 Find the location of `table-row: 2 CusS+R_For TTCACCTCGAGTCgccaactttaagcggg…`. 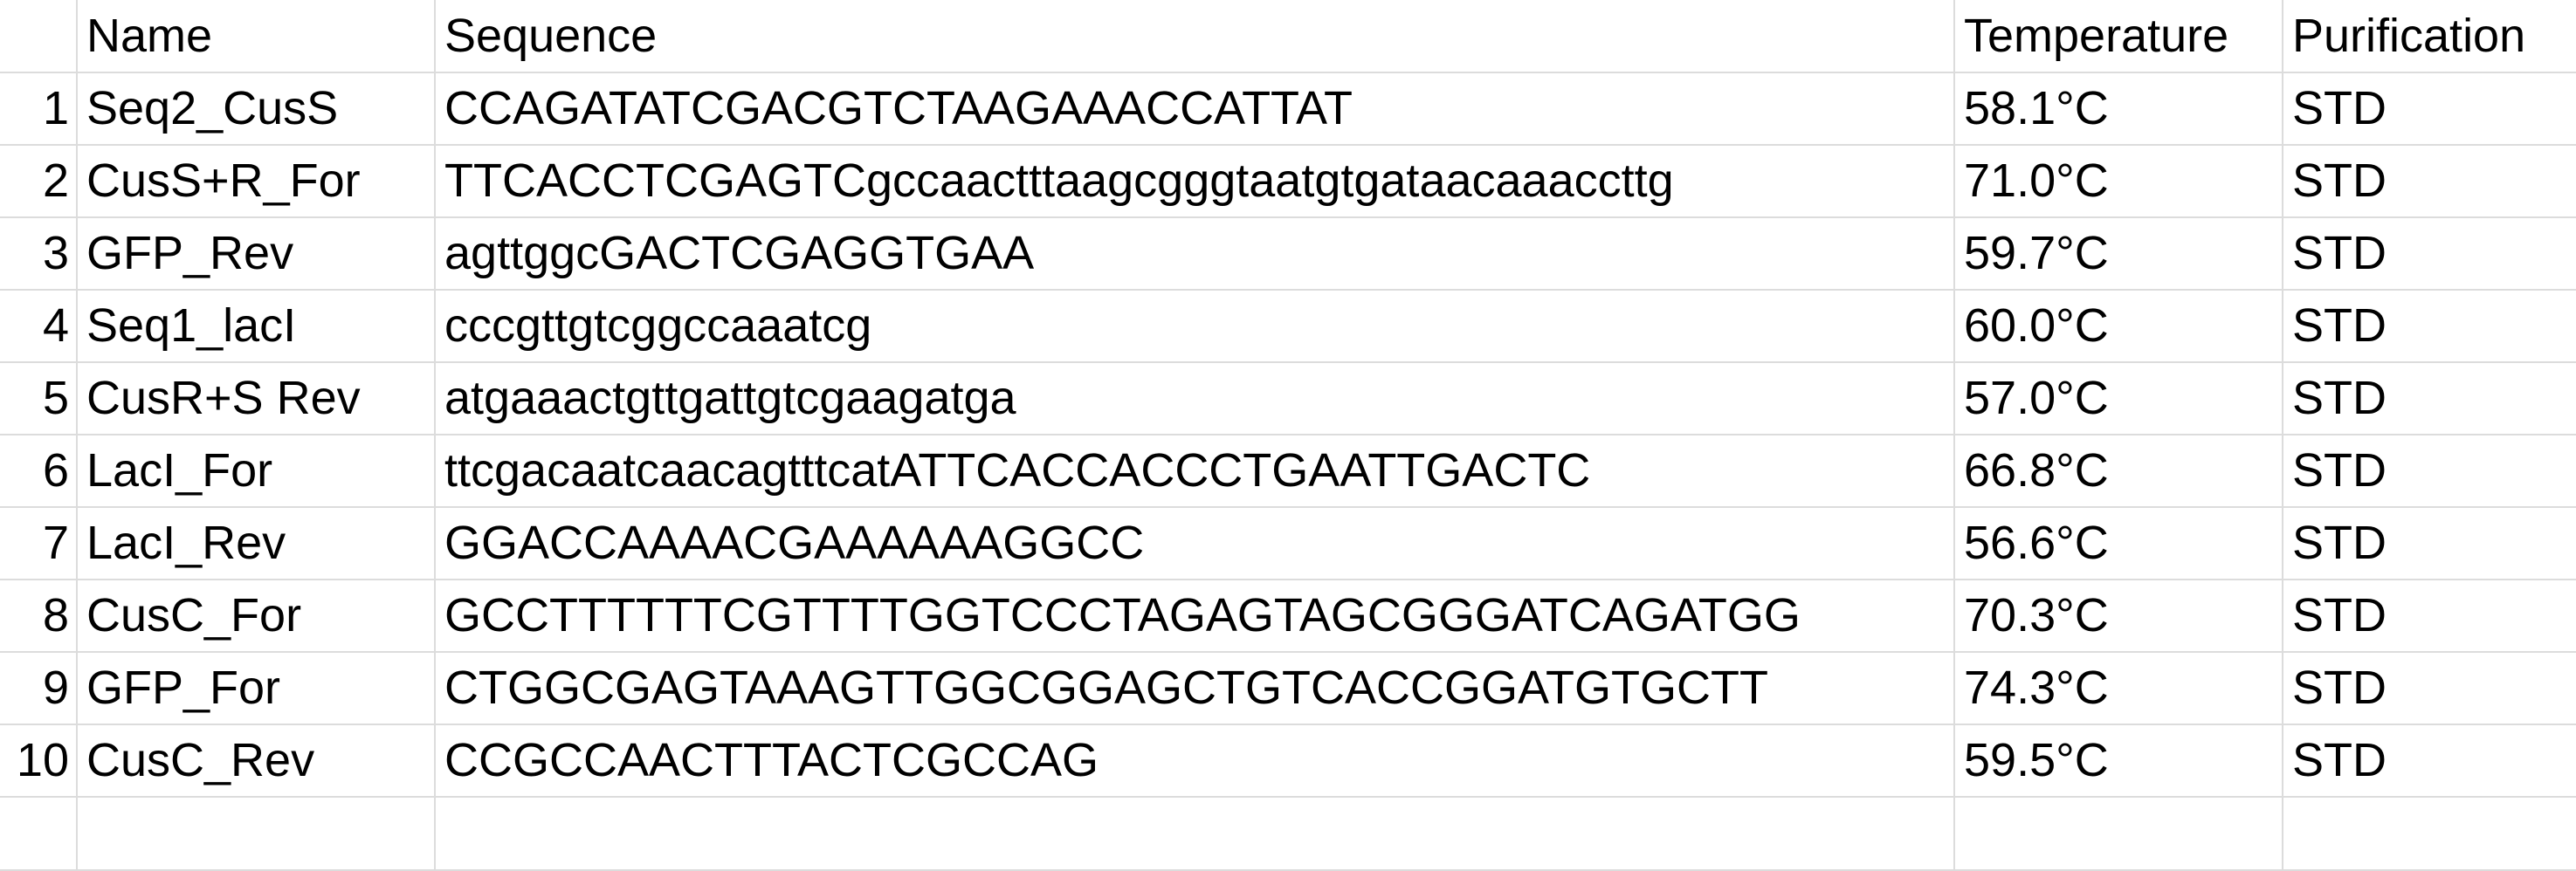

table-row: 2 CusS+R_For TTCACCTCGAGTCgccaactttaagcggg… is located at coordinates (1288, 181).